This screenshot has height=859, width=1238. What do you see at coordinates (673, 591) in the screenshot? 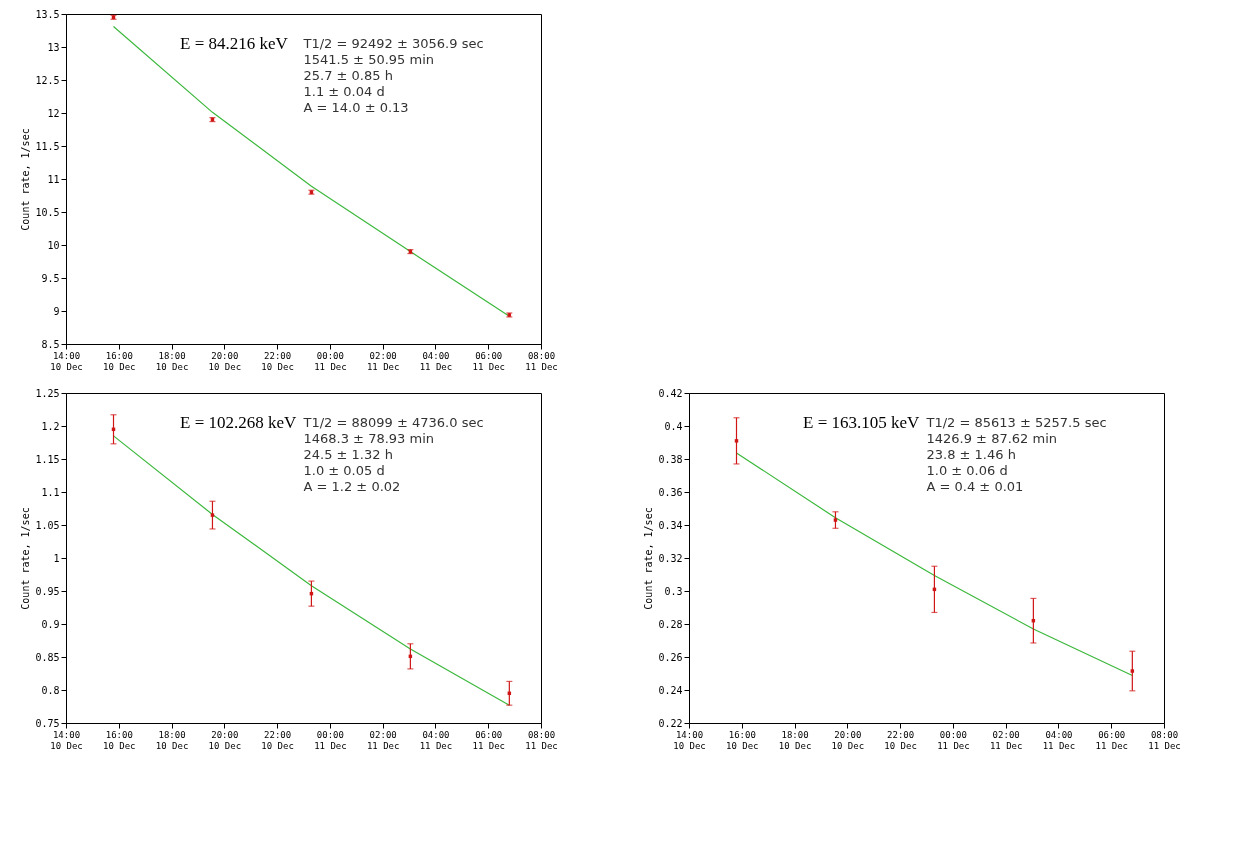
I see `y-tick-label: 0.3` at bounding box center [673, 591].